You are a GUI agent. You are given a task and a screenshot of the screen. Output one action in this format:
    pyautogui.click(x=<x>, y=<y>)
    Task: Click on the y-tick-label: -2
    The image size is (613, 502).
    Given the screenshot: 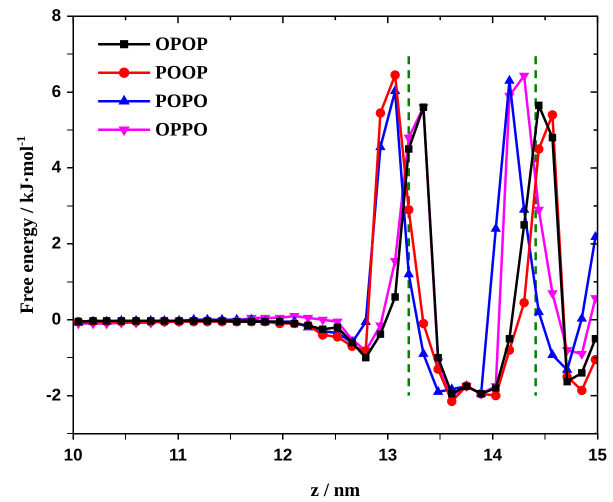 What is the action you would take?
    pyautogui.click(x=54, y=394)
    